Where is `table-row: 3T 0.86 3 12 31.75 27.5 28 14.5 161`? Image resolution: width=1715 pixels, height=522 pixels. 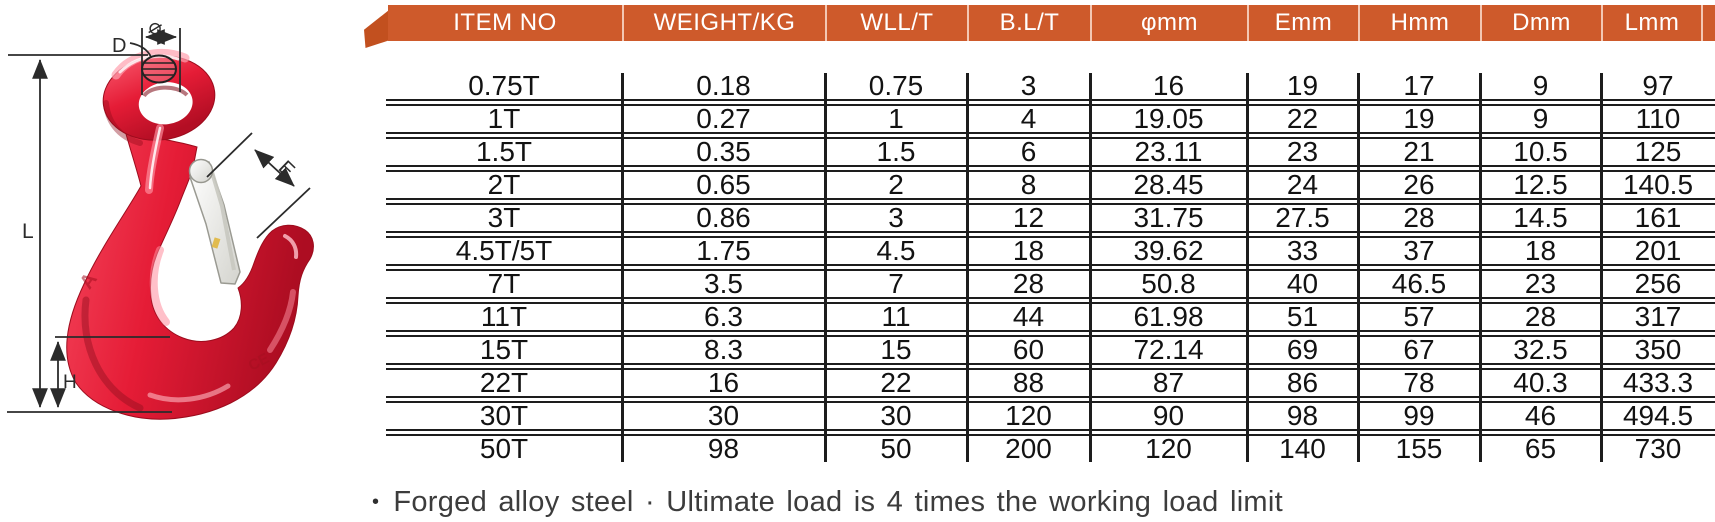
table-row: 3T 0.86 3 12 31.75 27.5 28 14.5 161 is located at coordinates (1050, 215).